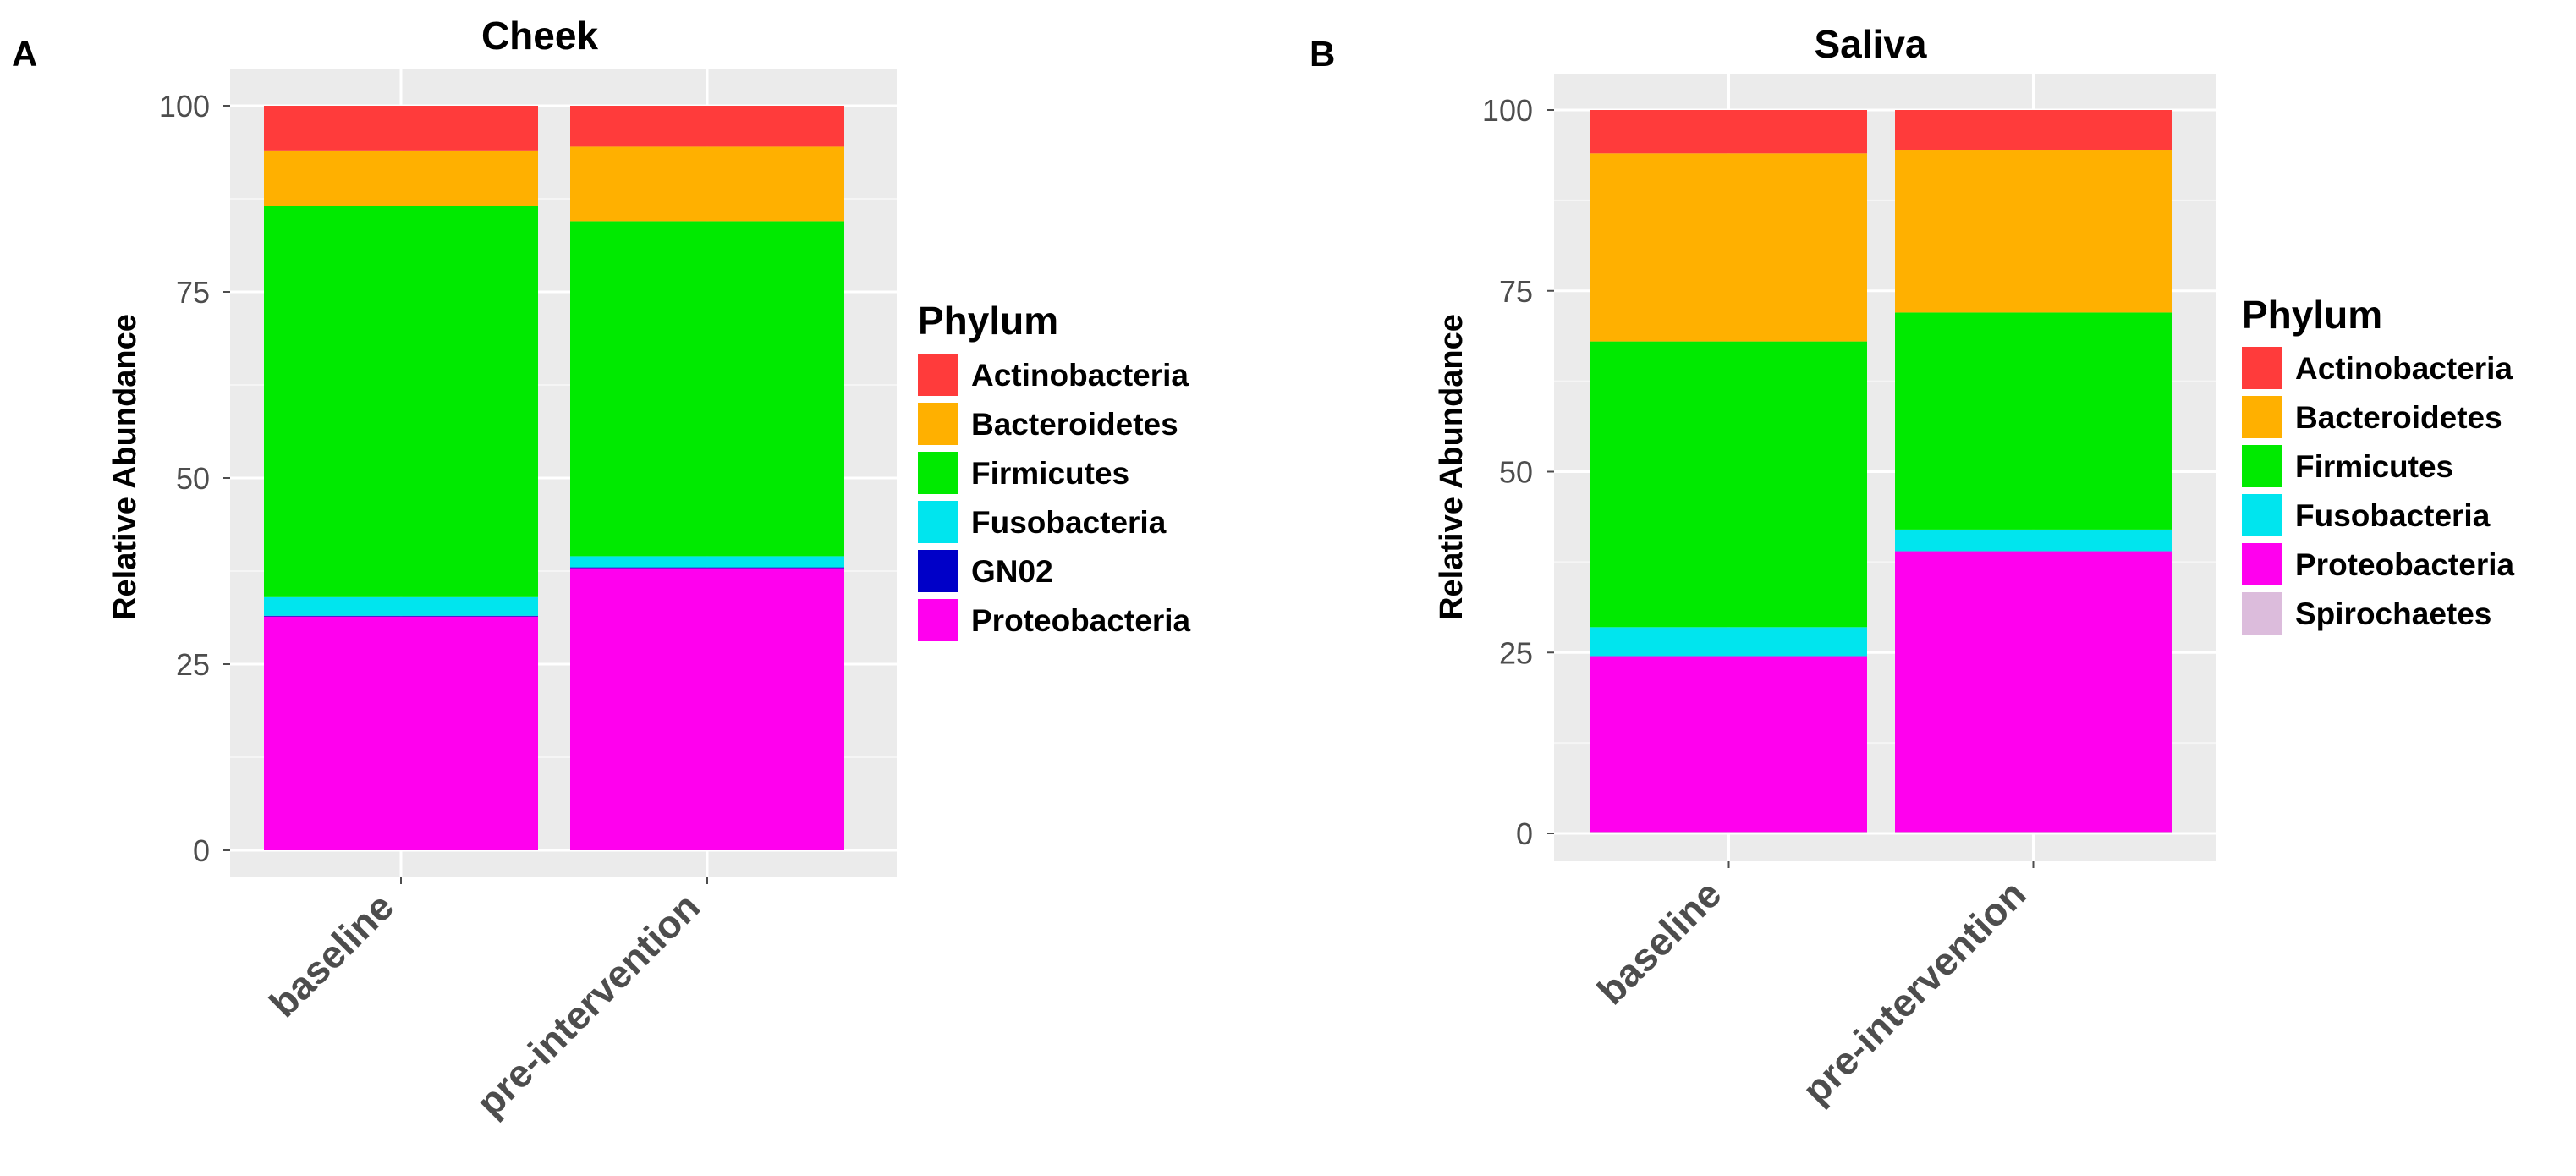 The height and width of the screenshot is (1176, 2576). I want to click on chart-title: Cheek, so click(539, 36).